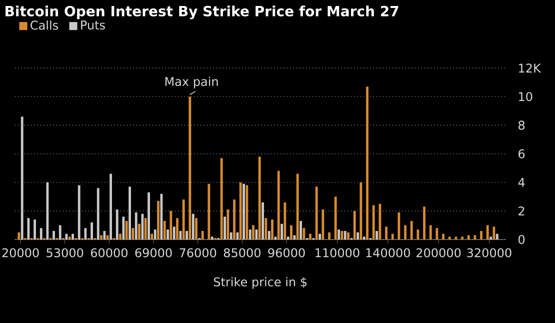 The image size is (555, 323). What do you see at coordinates (20, 253) in the screenshot?
I see `x-tick-label: 20000` at bounding box center [20, 253].